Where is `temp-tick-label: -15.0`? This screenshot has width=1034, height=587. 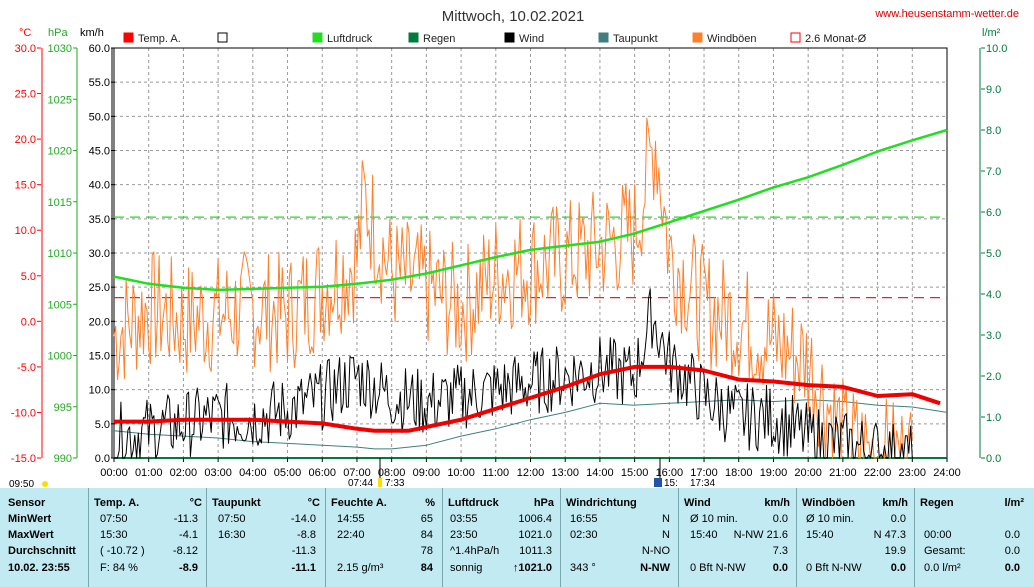 temp-tick-label: -15.0 is located at coordinates (23, 459).